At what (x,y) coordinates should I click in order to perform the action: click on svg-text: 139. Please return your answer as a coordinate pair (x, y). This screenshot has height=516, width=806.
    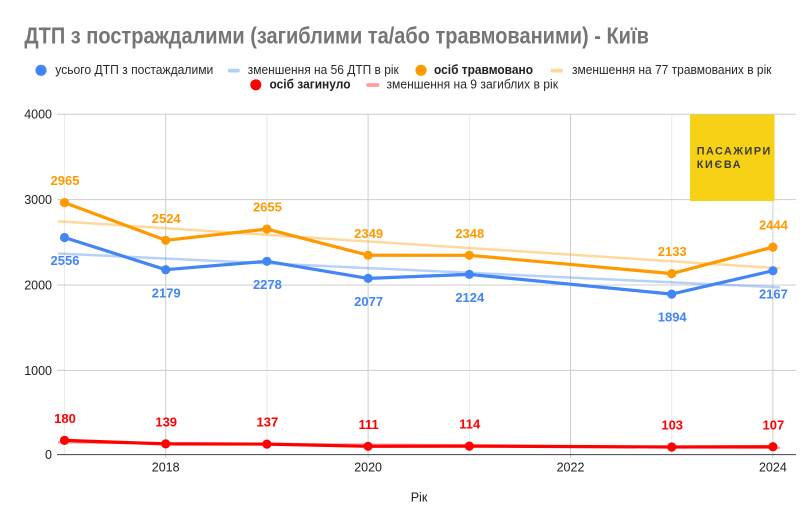
    Looking at the image, I should click on (166, 422).